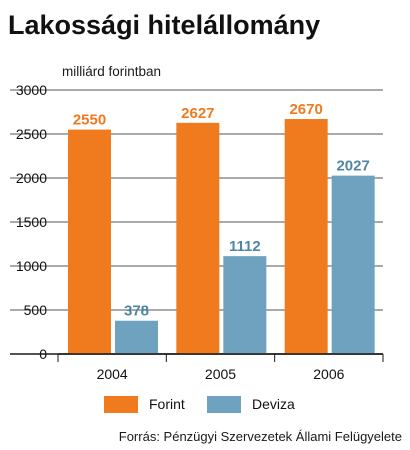  Describe the element at coordinates (198, 238) in the screenshot. I see `bar-forint-2005` at that location.